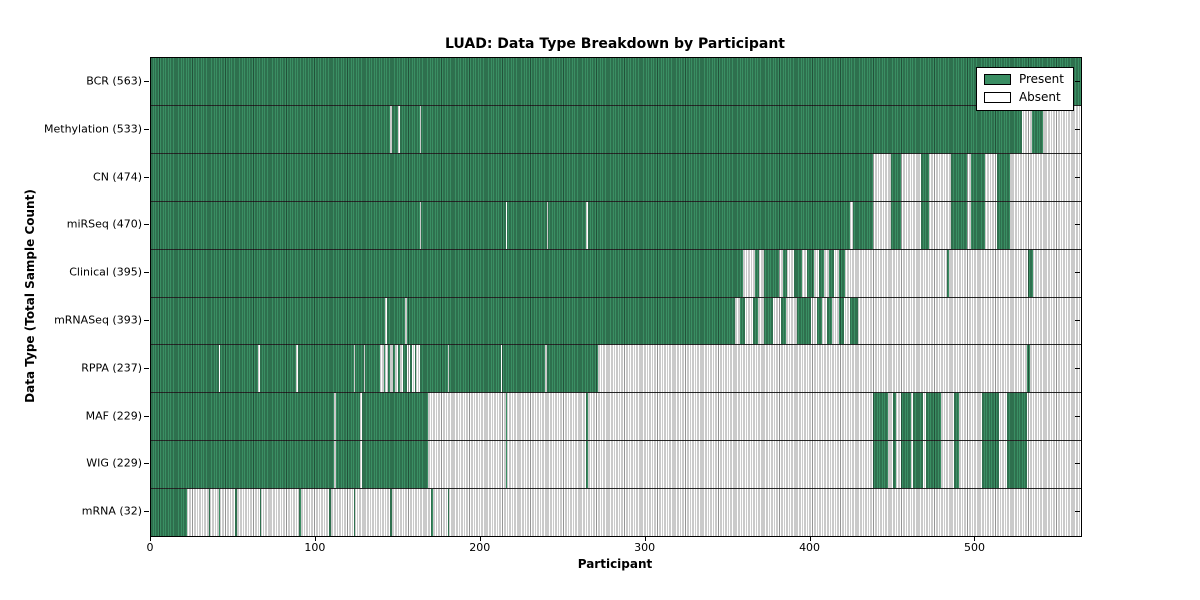 This screenshot has height=600, width=1200. I want to click on xtick-label-500: 500, so click(974, 547).